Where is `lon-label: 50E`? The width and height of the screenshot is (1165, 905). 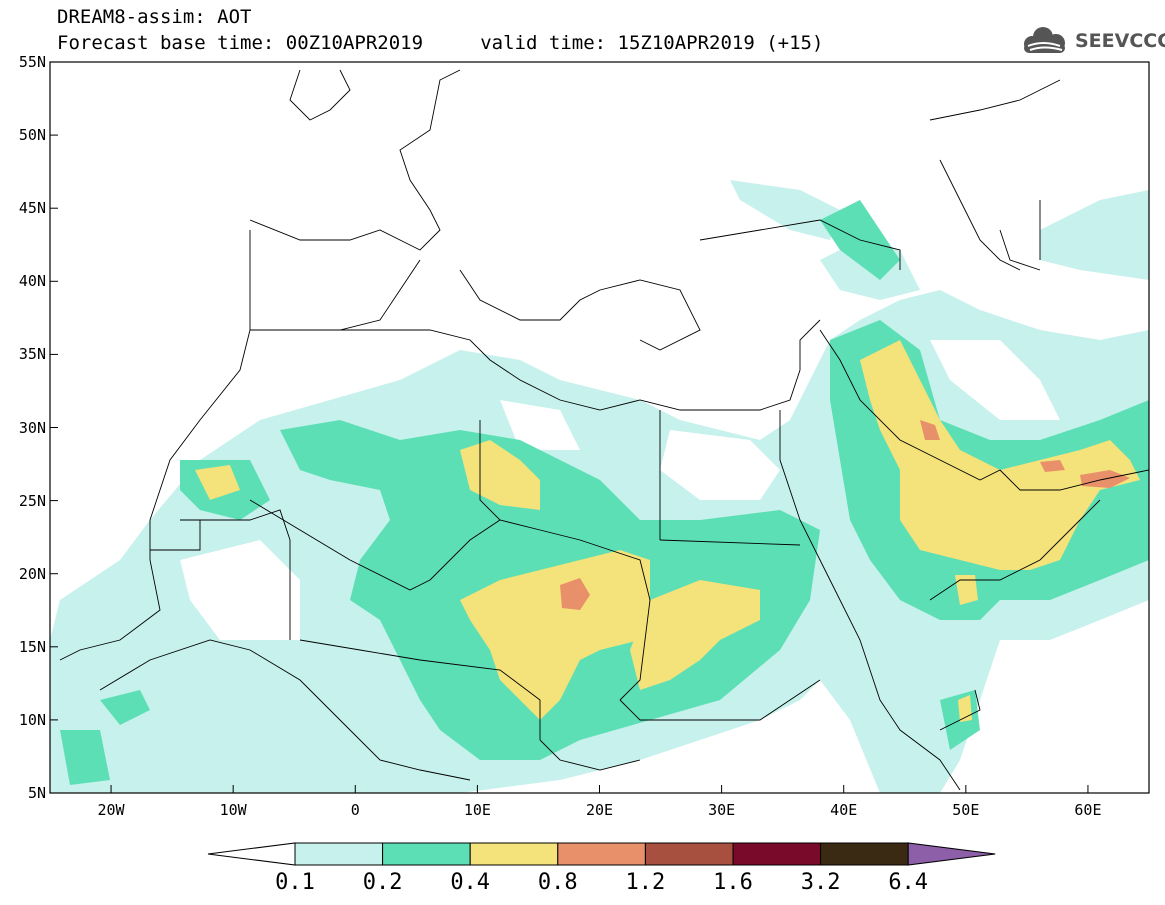
lon-label: 50E is located at coordinates (966, 810).